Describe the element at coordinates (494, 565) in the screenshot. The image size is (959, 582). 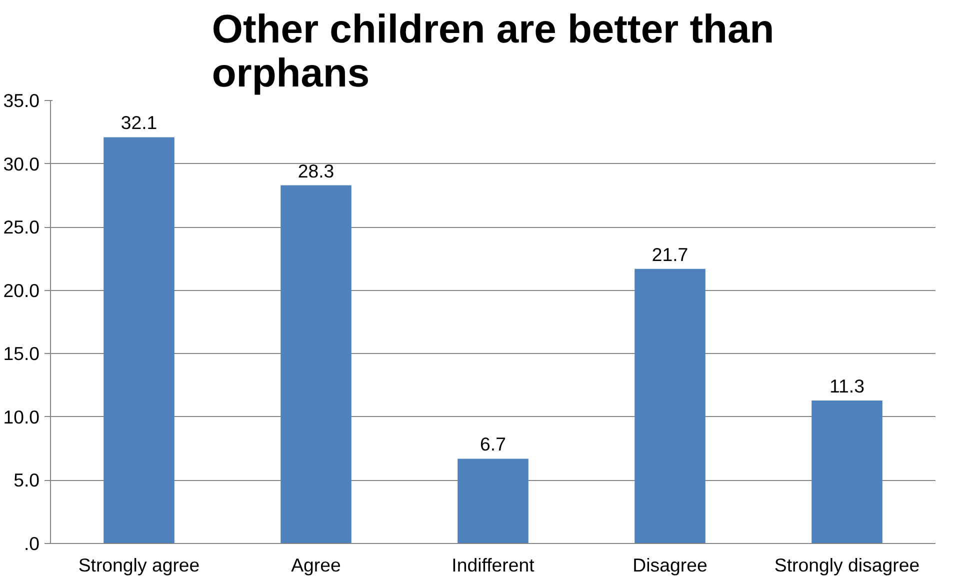
I see `x-tick-label: Indifferent` at that location.